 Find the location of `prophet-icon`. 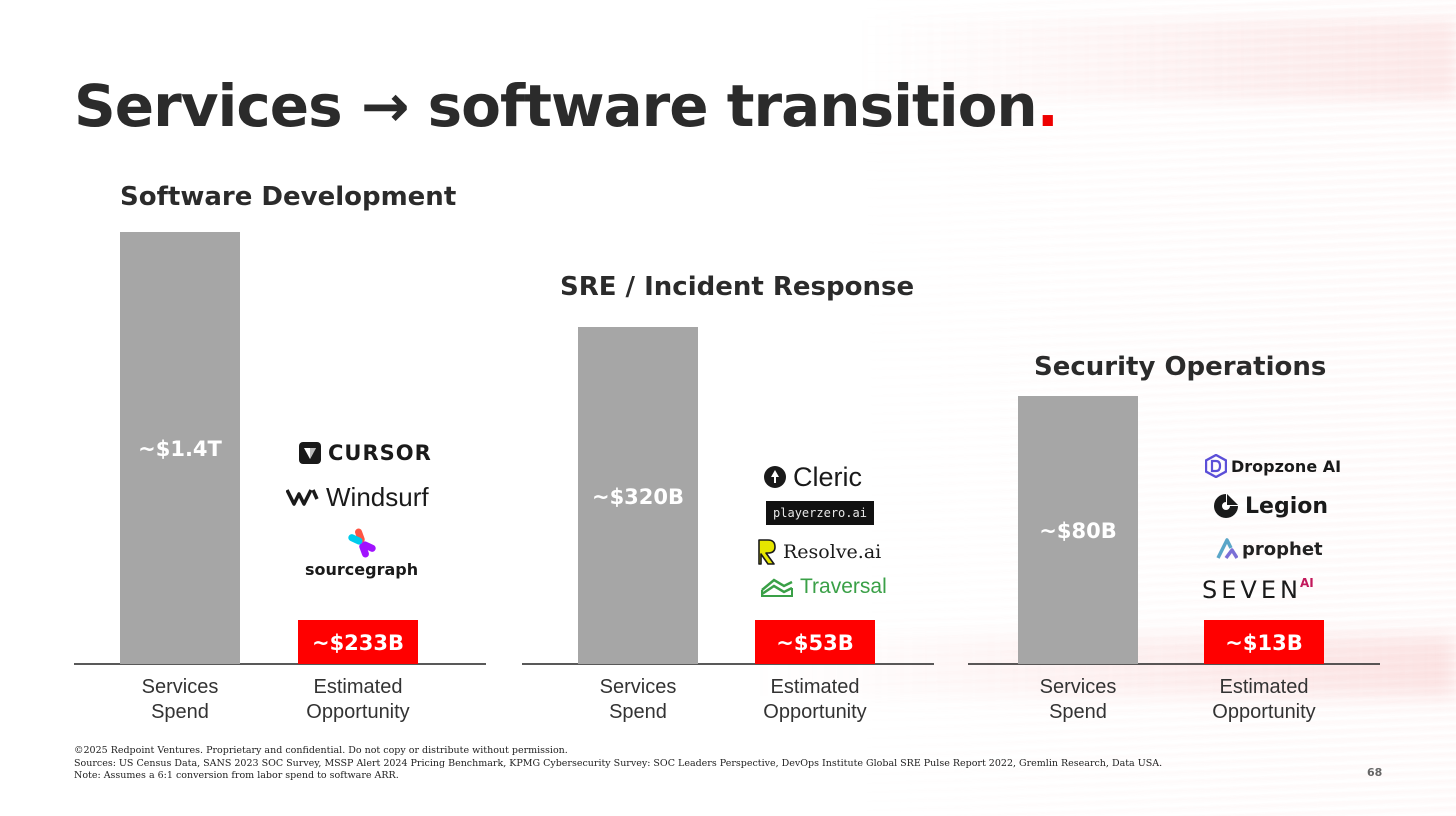

prophet-icon is located at coordinates (1227, 549).